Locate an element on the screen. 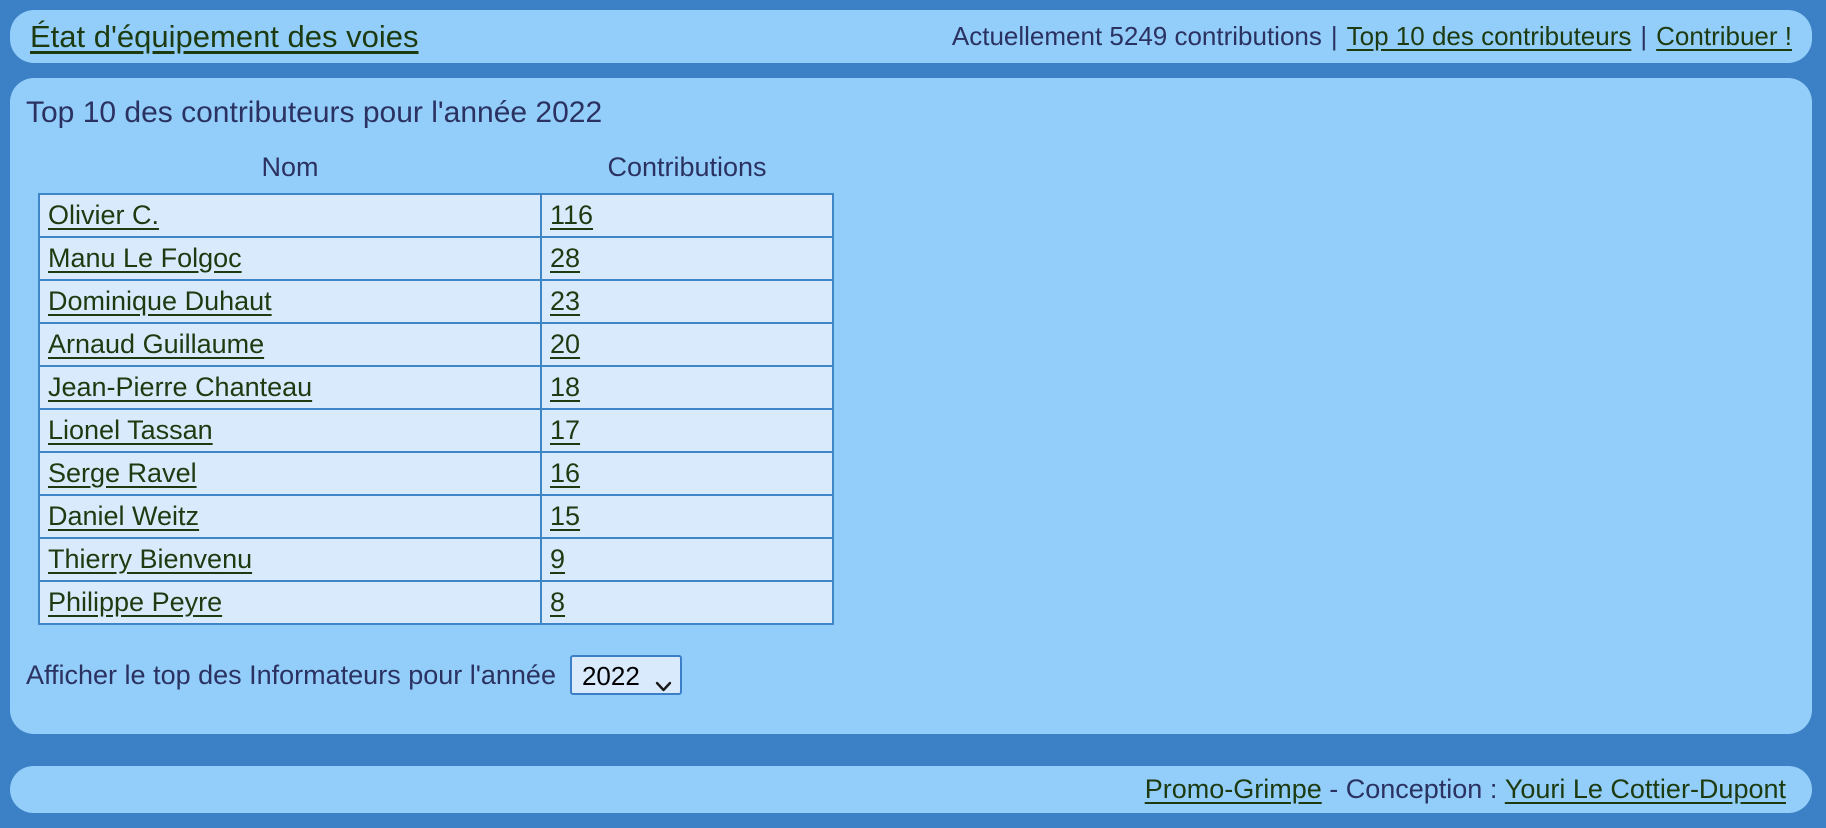 Image resolution: width=1826 pixels, height=828 pixels. contributor-name-cell: Arnaud Guillaume is located at coordinates (290, 344).